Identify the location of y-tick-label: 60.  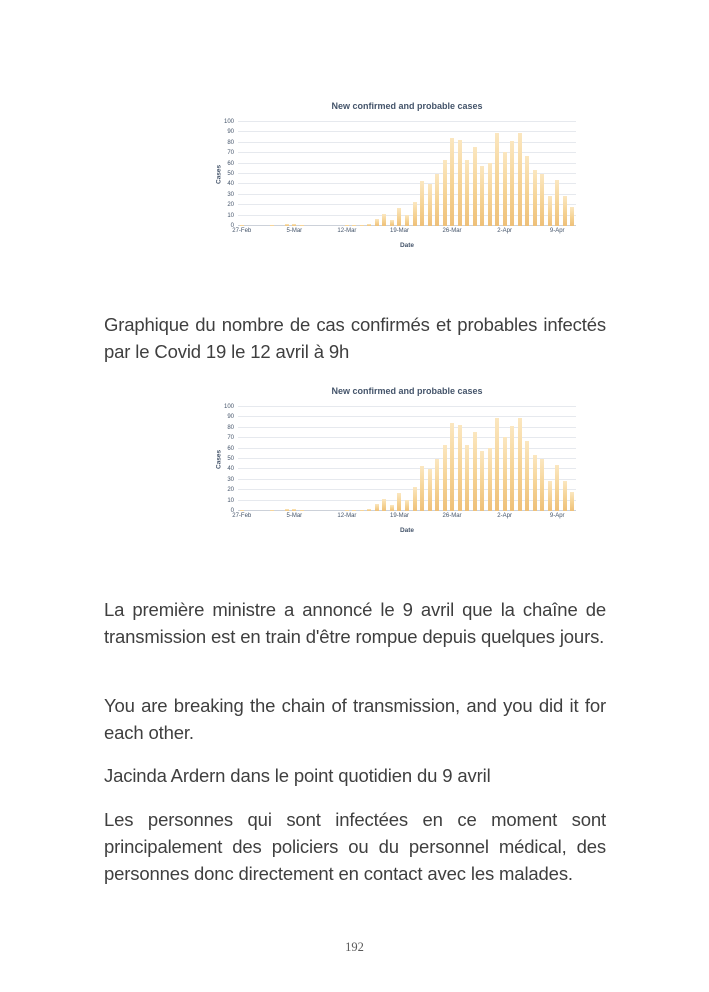
(230, 448).